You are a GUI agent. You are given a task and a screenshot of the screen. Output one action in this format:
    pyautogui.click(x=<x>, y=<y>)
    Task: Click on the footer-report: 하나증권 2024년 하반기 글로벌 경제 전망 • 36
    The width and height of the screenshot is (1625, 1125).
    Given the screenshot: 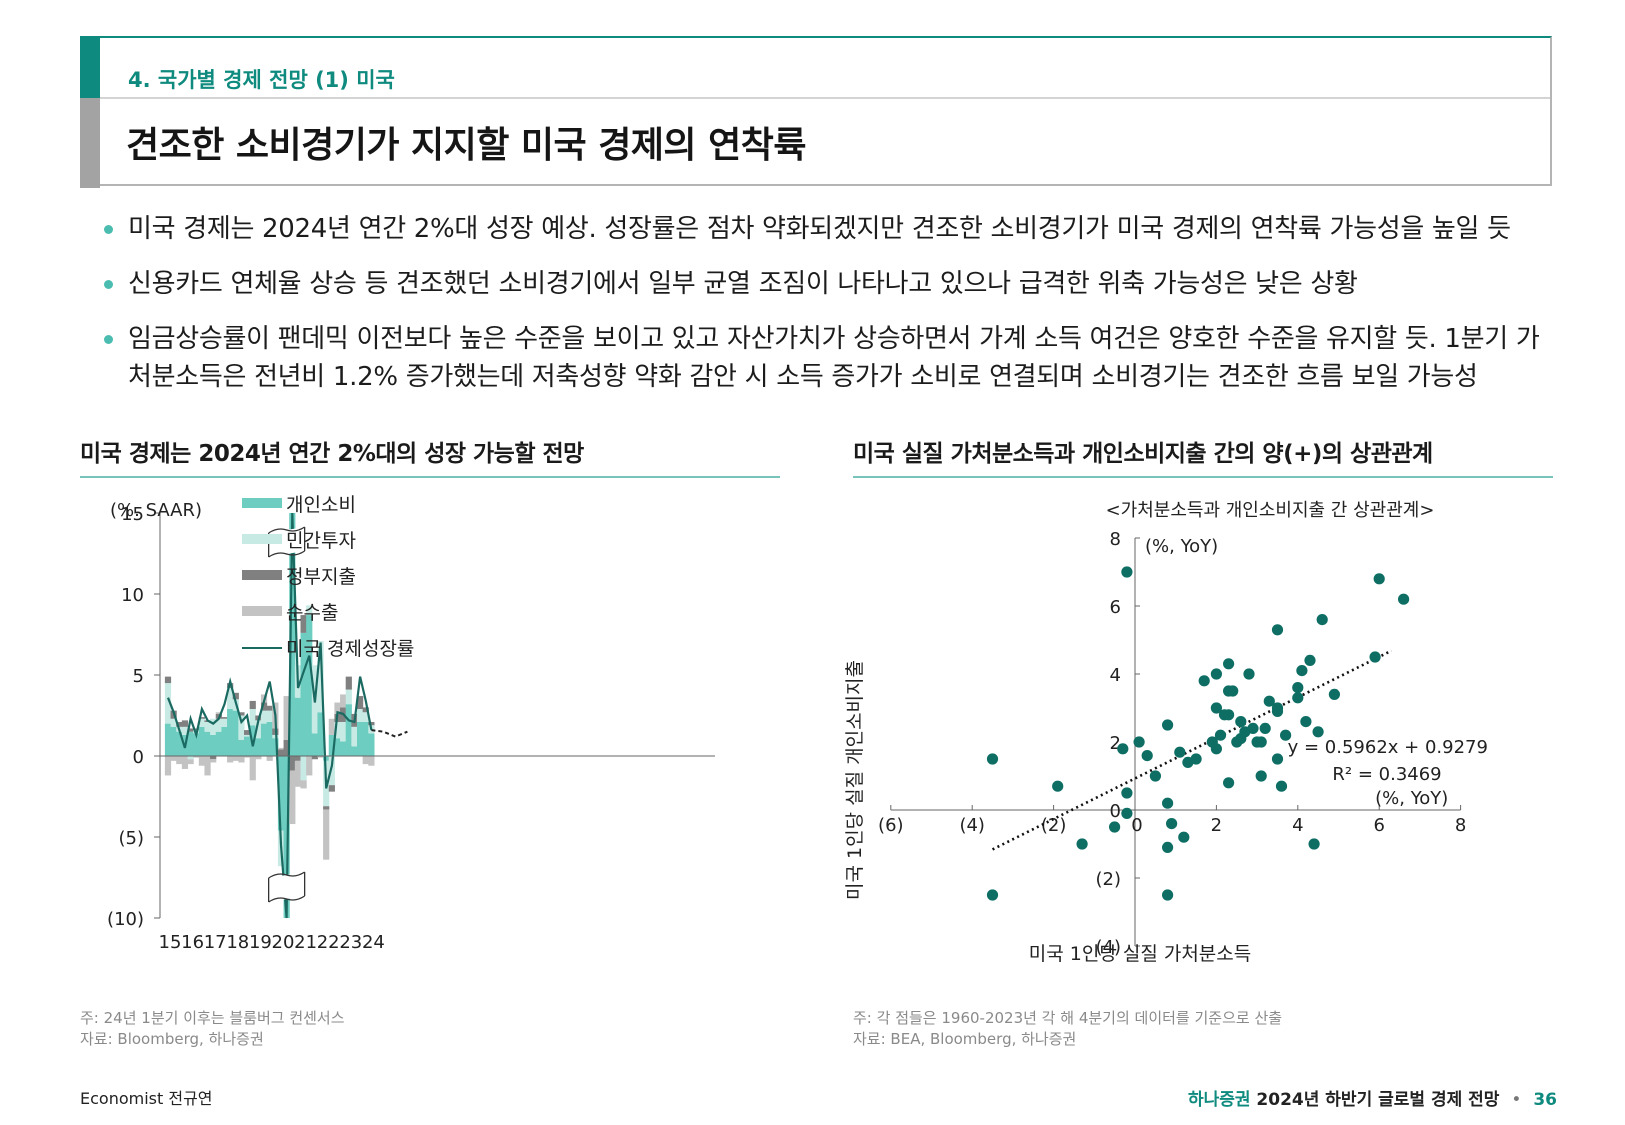 What is the action you would take?
    pyautogui.click(x=1372, y=1097)
    